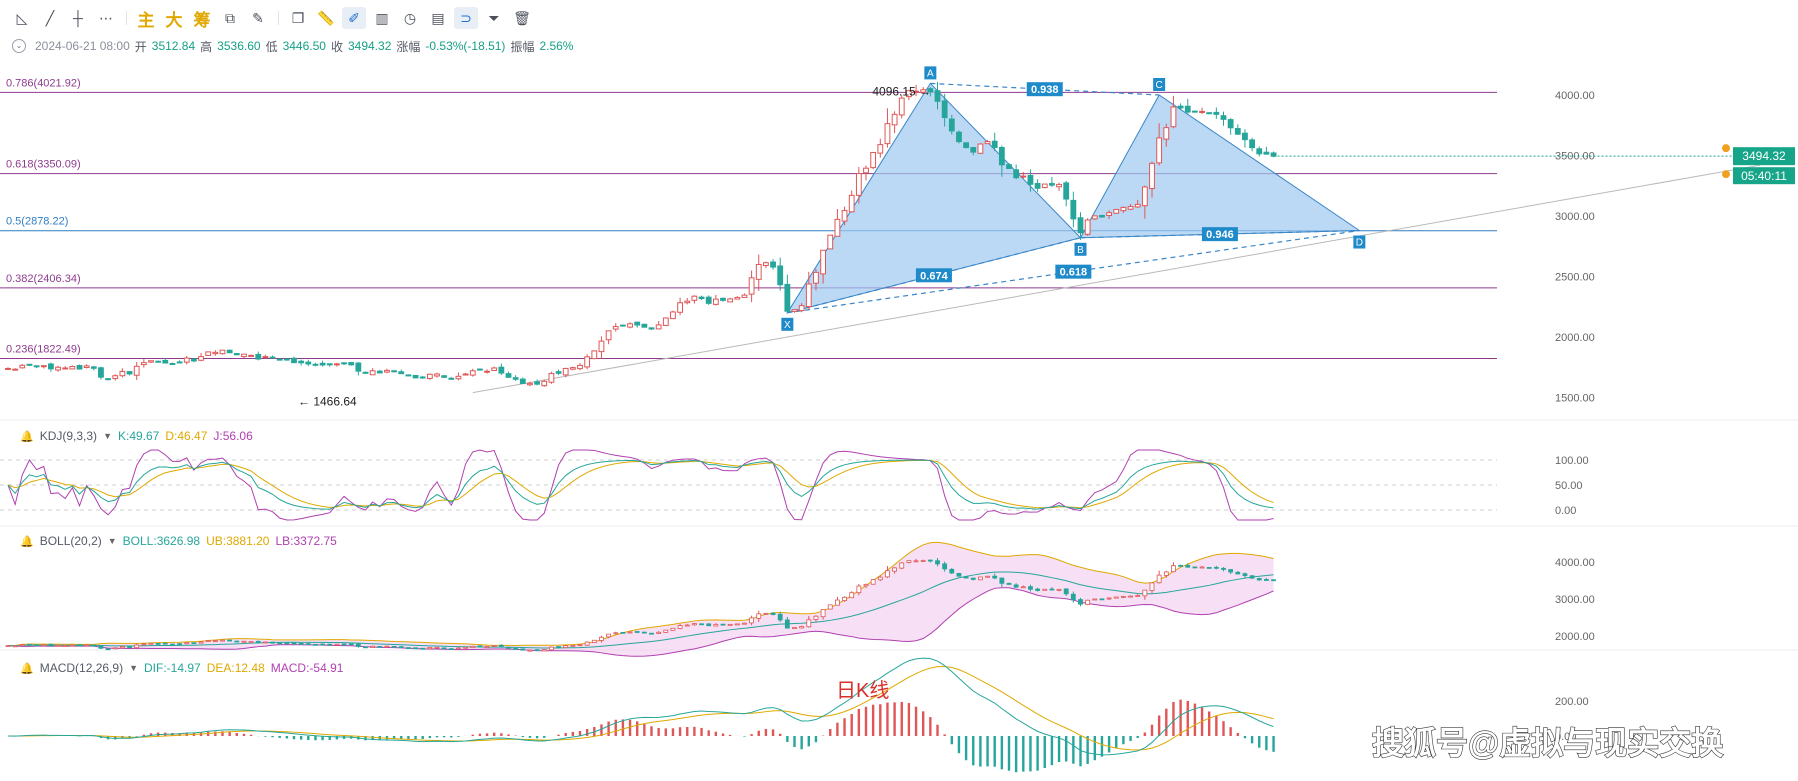 The width and height of the screenshot is (1798, 781). I want to click on line-icon: ╱, so click(50, 17).